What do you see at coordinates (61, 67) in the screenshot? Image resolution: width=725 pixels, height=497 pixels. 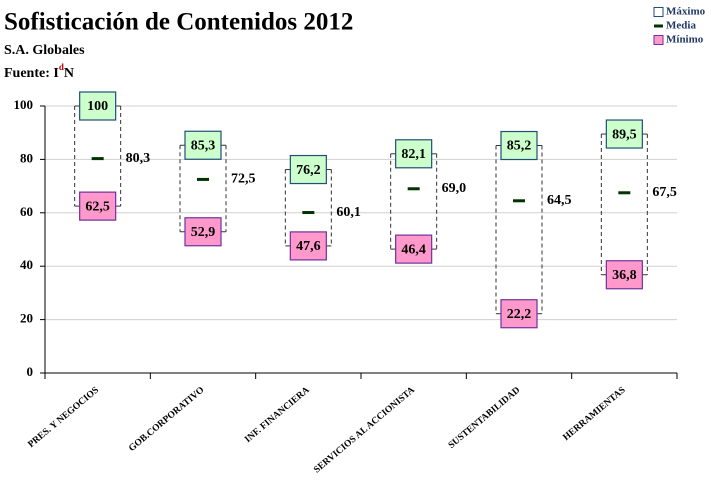 I see `source-sup: d` at bounding box center [61, 67].